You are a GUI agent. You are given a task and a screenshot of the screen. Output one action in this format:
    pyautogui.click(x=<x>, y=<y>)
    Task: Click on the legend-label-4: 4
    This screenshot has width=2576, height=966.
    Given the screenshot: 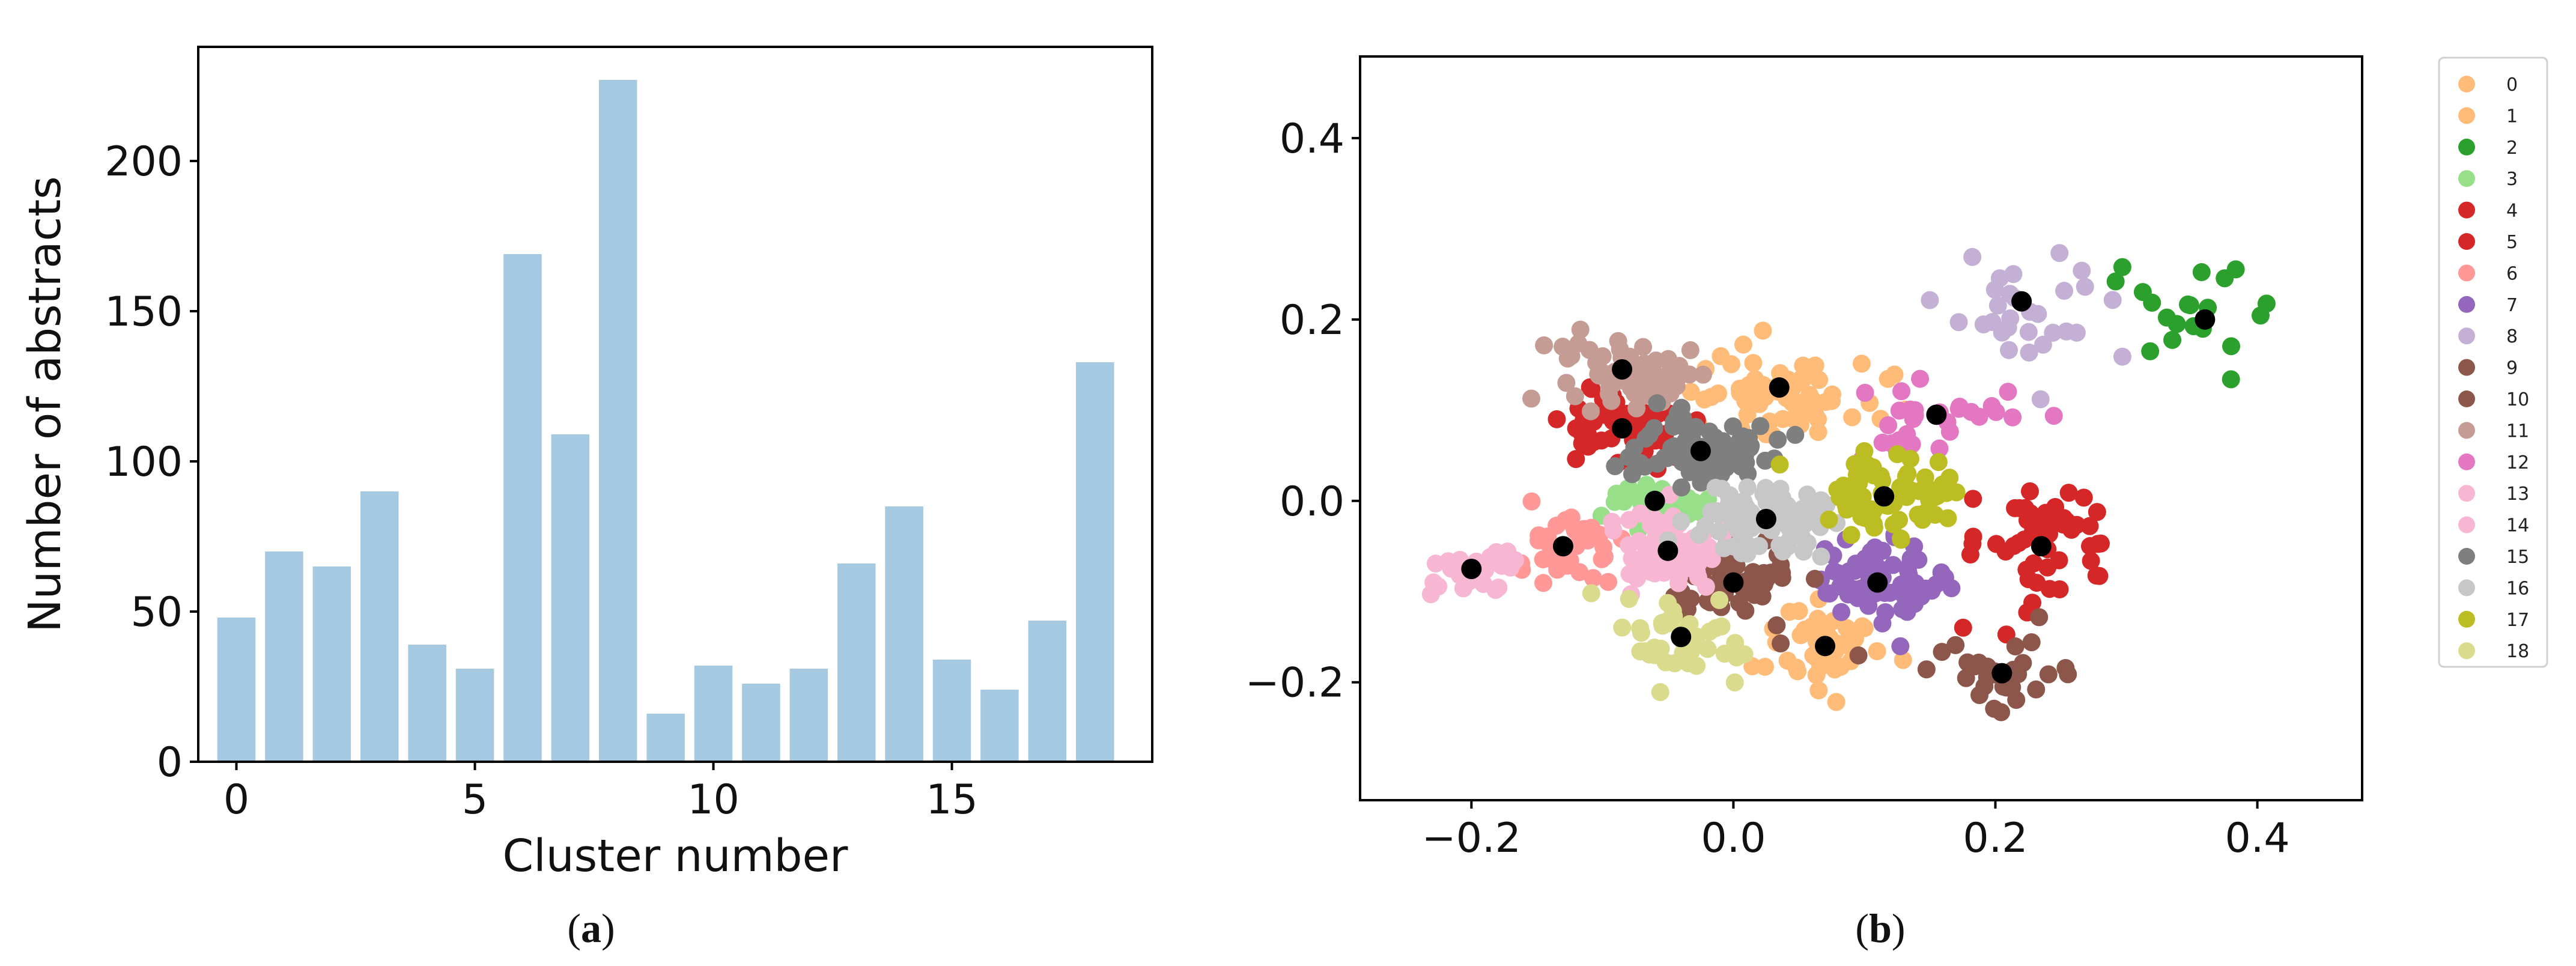 What is the action you would take?
    pyautogui.click(x=2512, y=211)
    